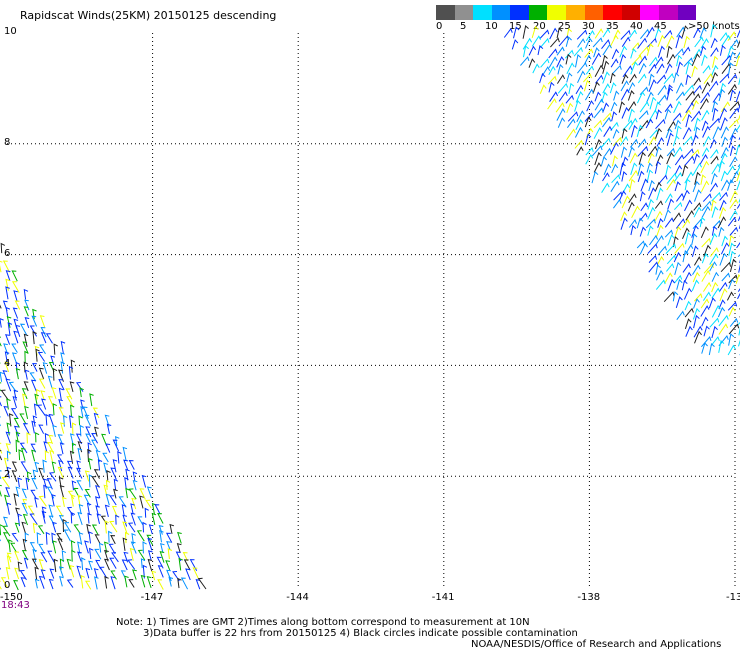 The width and height of the screenshot is (740, 650). What do you see at coordinates (636, 26) in the screenshot?
I see `colorbar-label: 40` at bounding box center [636, 26].